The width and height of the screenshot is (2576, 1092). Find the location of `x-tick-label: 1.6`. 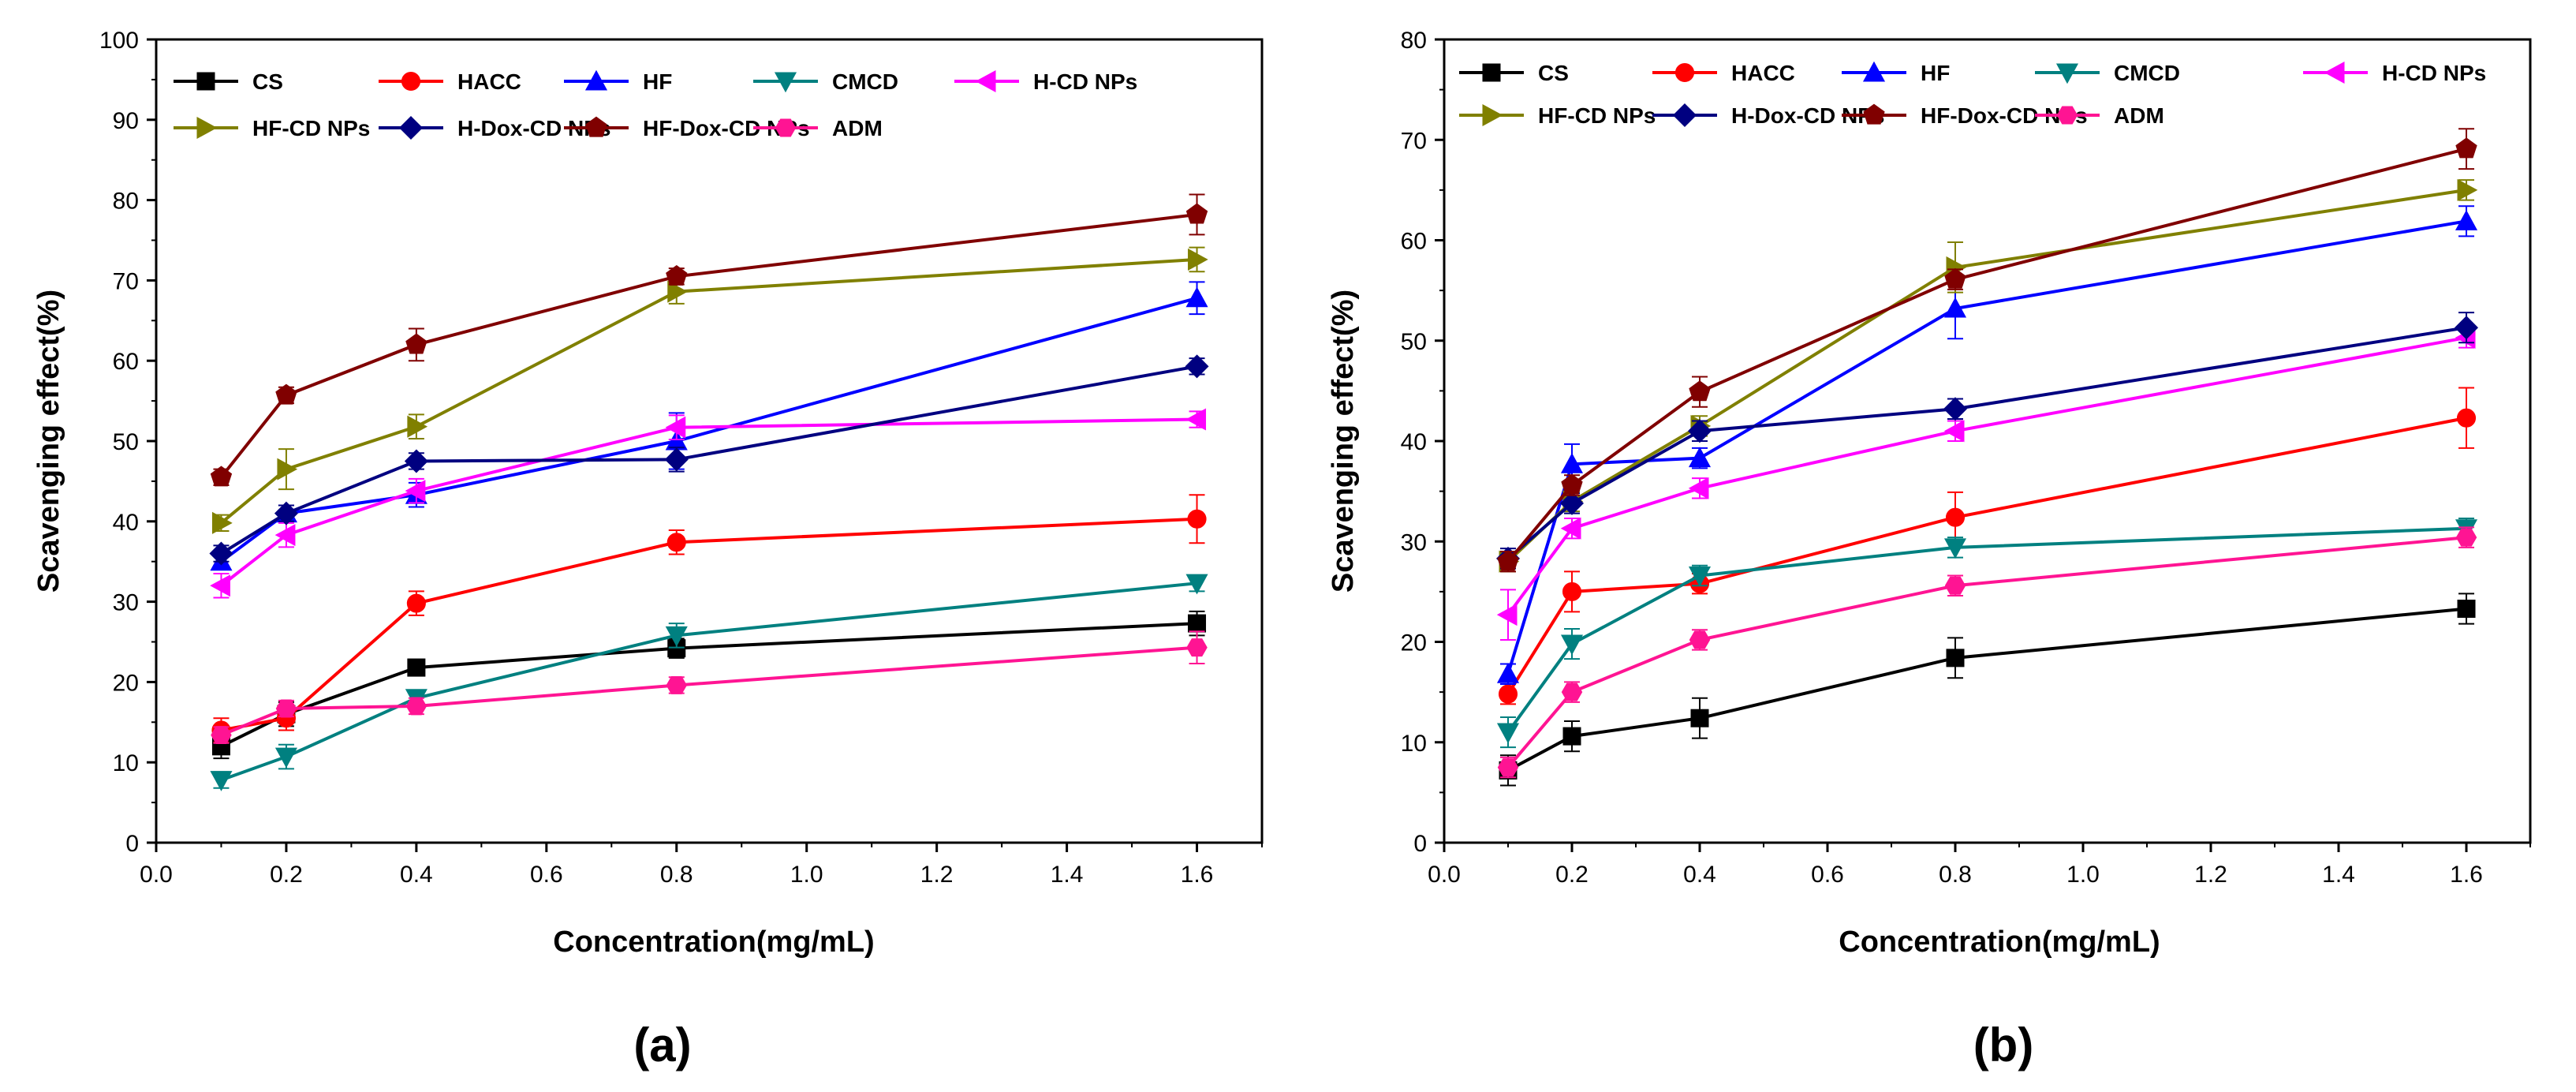

x-tick-label: 1.6 is located at coordinates (1197, 875).